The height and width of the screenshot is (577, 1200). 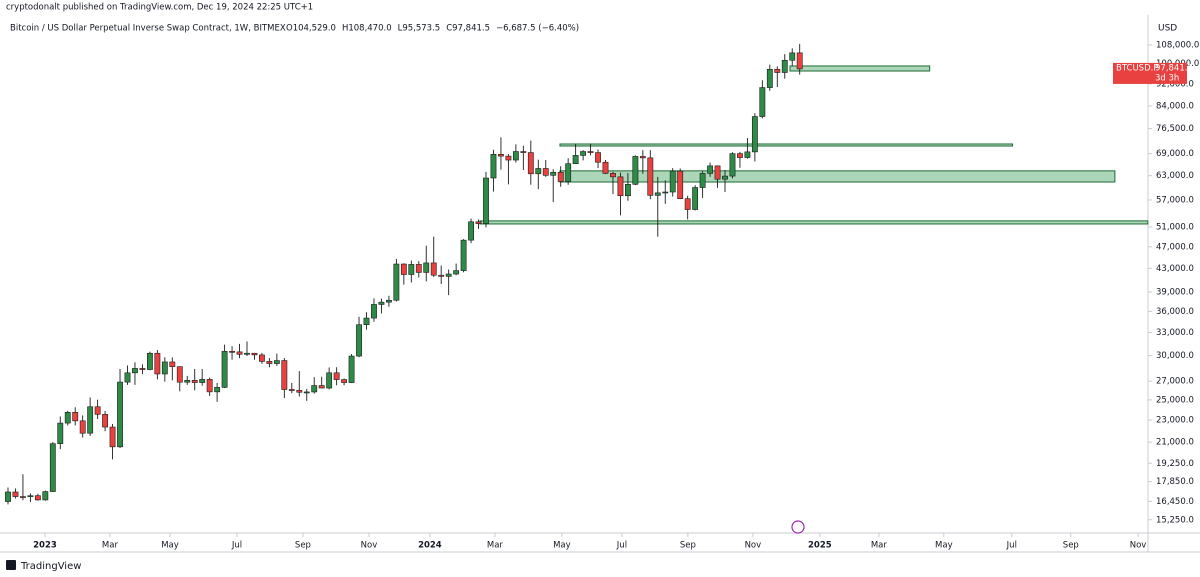 I want to click on logo-icon, so click(x=11, y=565).